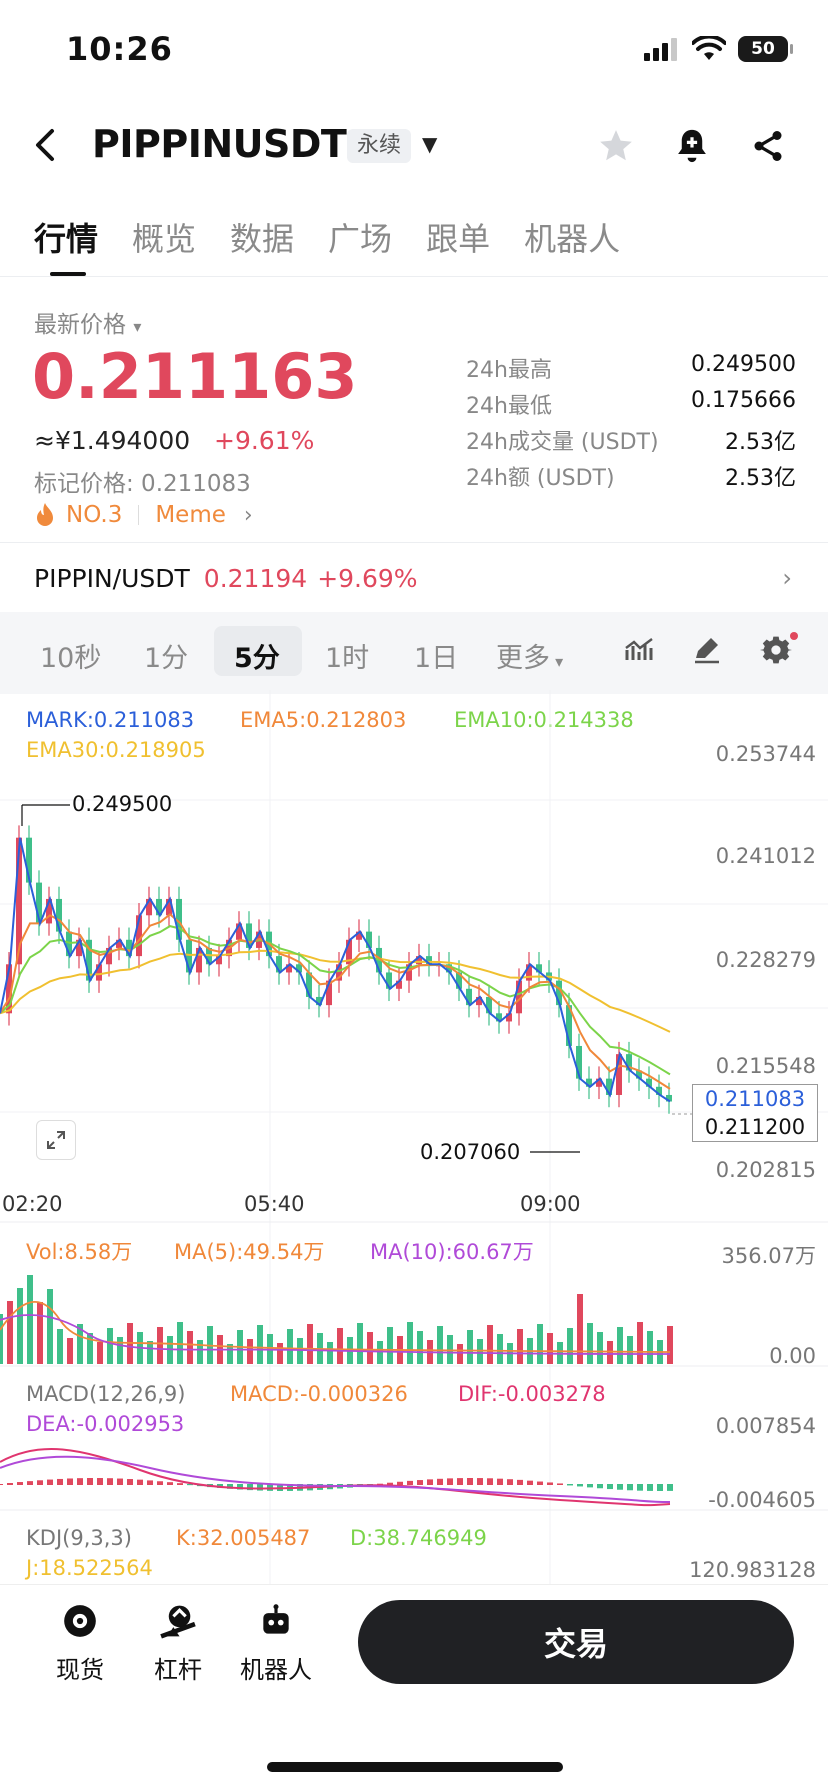  What do you see at coordinates (470, 1152) in the screenshot?
I see `low-price-annotation: 0.207060` at bounding box center [470, 1152].